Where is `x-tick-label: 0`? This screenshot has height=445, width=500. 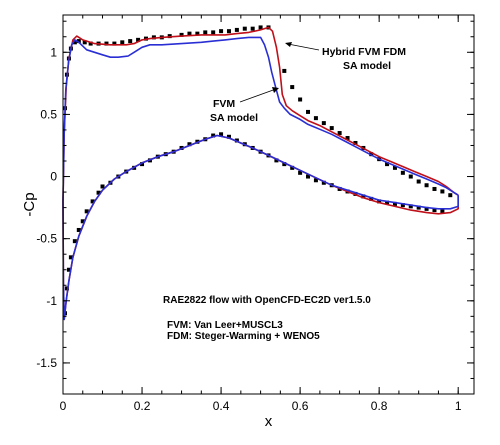 x-tick-label: 0 is located at coordinates (63, 406).